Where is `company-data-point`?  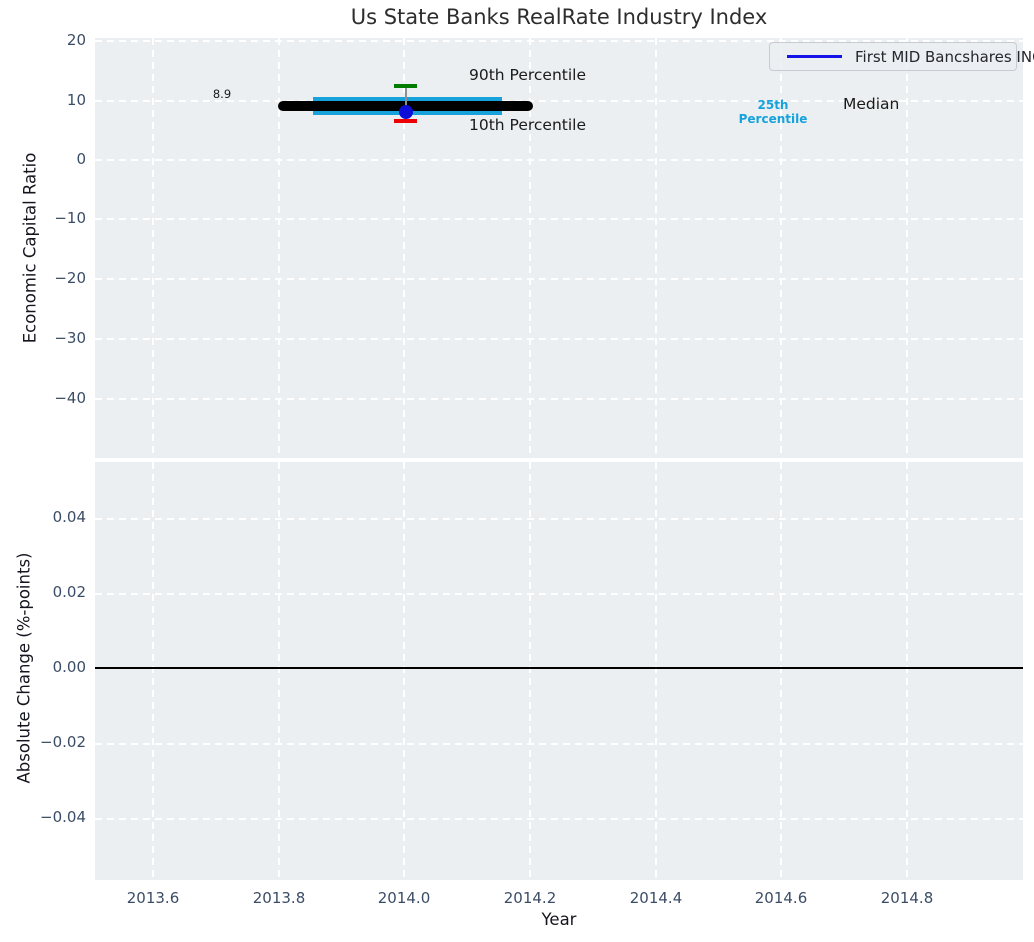
company-data-point is located at coordinates (406, 112).